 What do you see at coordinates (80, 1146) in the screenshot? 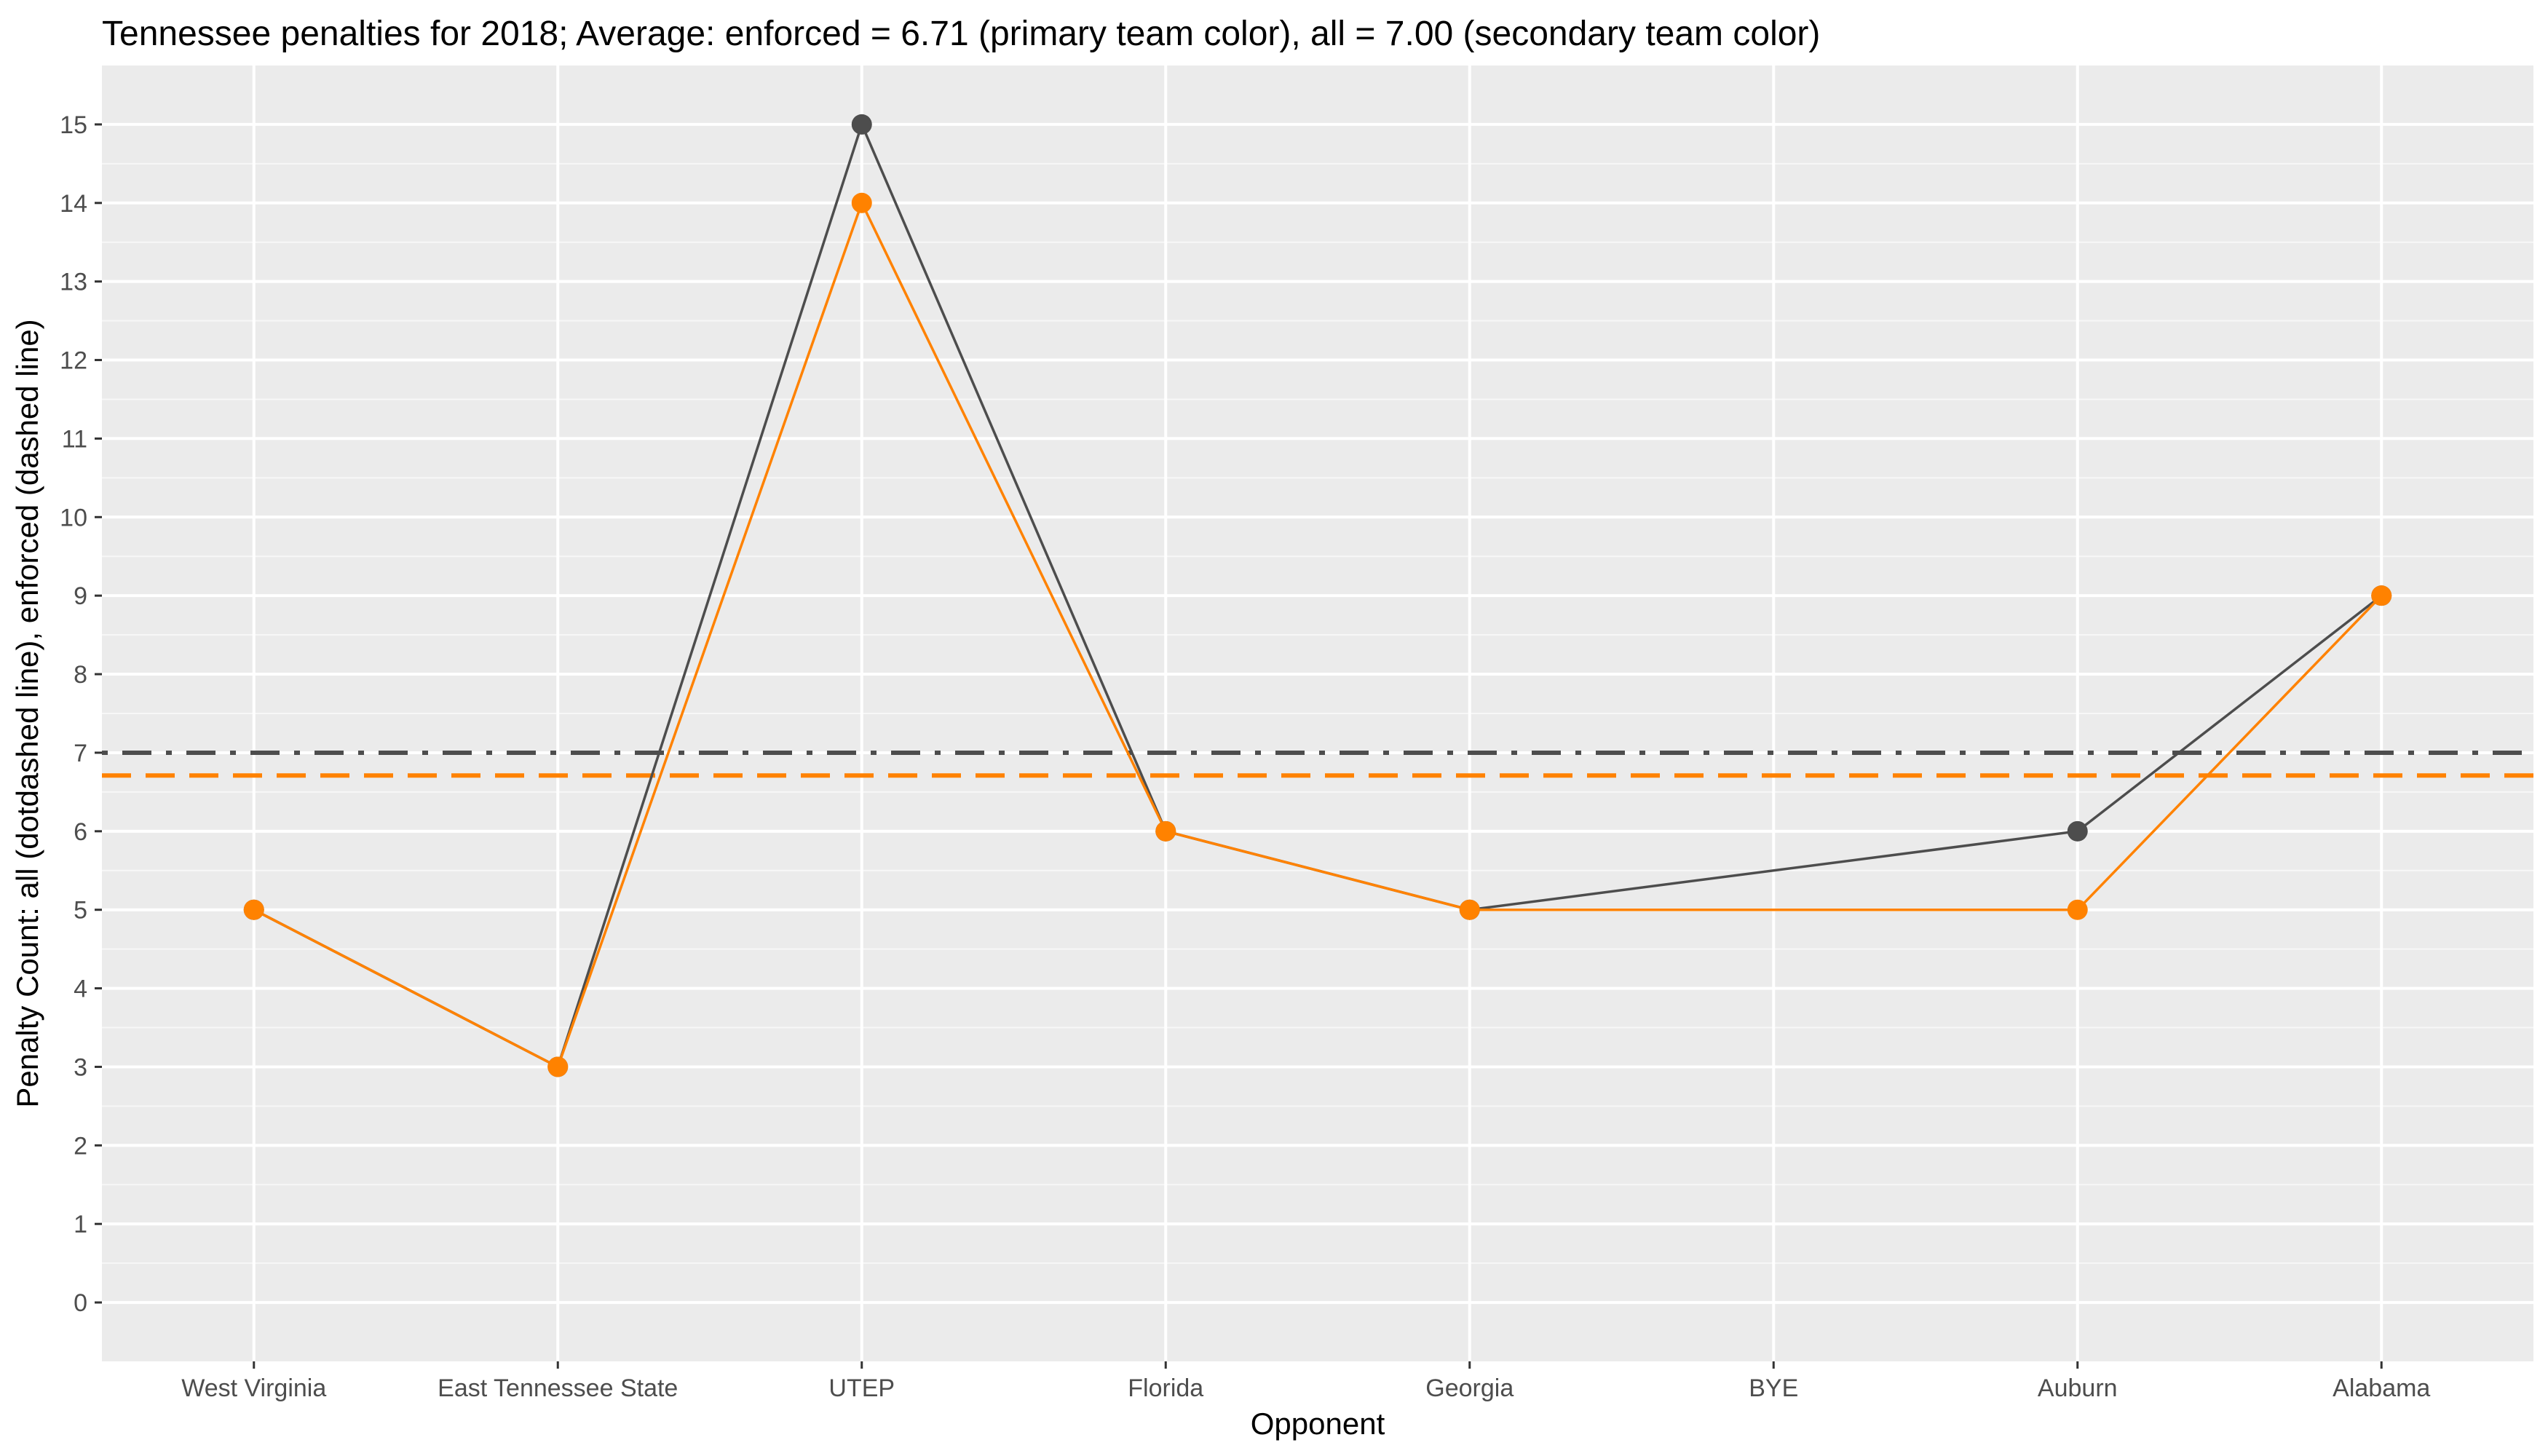
I see `y-tick-label: 2` at bounding box center [80, 1146].